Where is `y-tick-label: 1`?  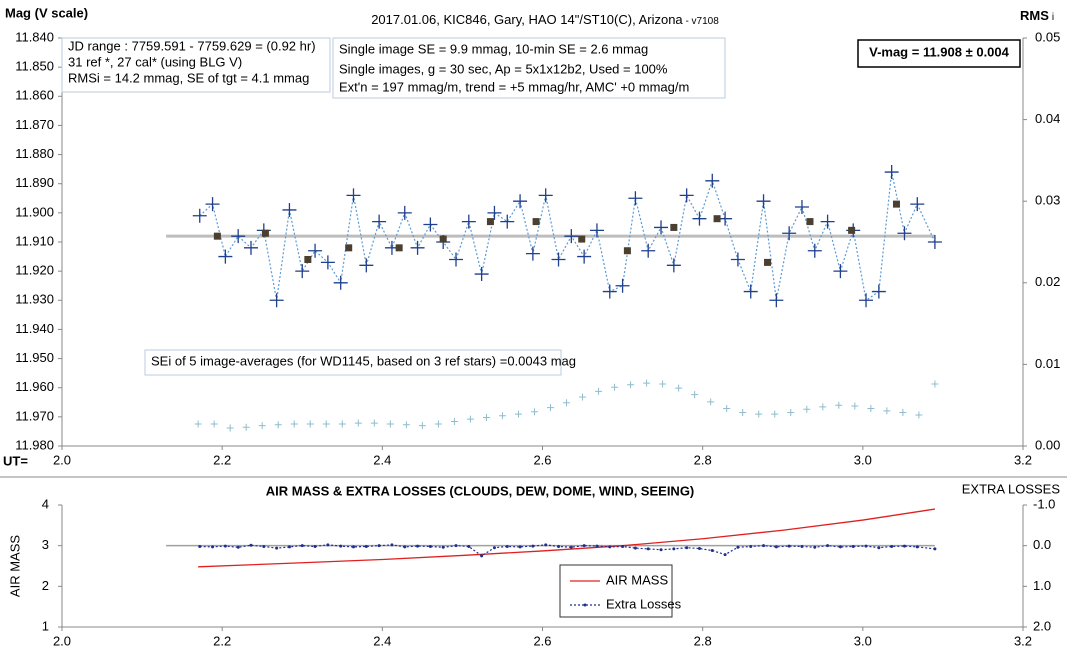
y-tick-label: 1 is located at coordinates (45, 625).